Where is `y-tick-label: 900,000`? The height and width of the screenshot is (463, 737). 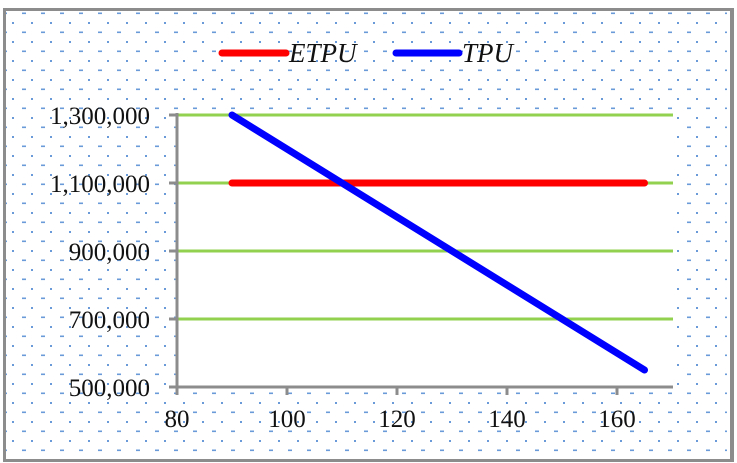 y-tick-label: 900,000 is located at coordinates (109, 252).